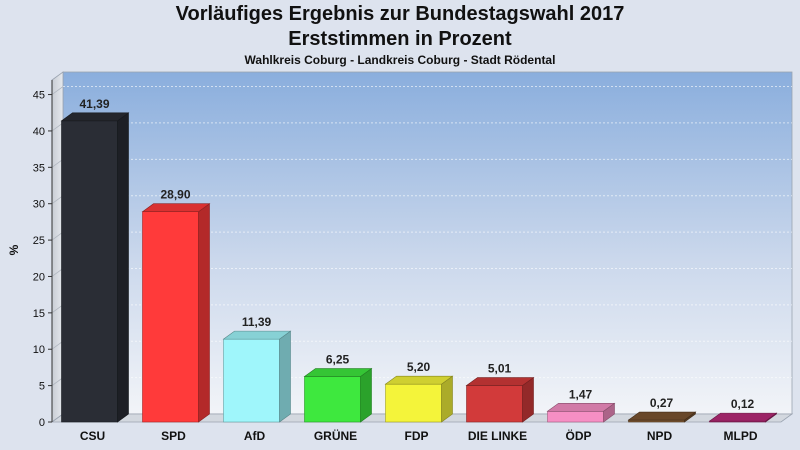 The image size is (800, 450). What do you see at coordinates (500, 369) in the screenshot?
I see `data-label: 5,01` at bounding box center [500, 369].